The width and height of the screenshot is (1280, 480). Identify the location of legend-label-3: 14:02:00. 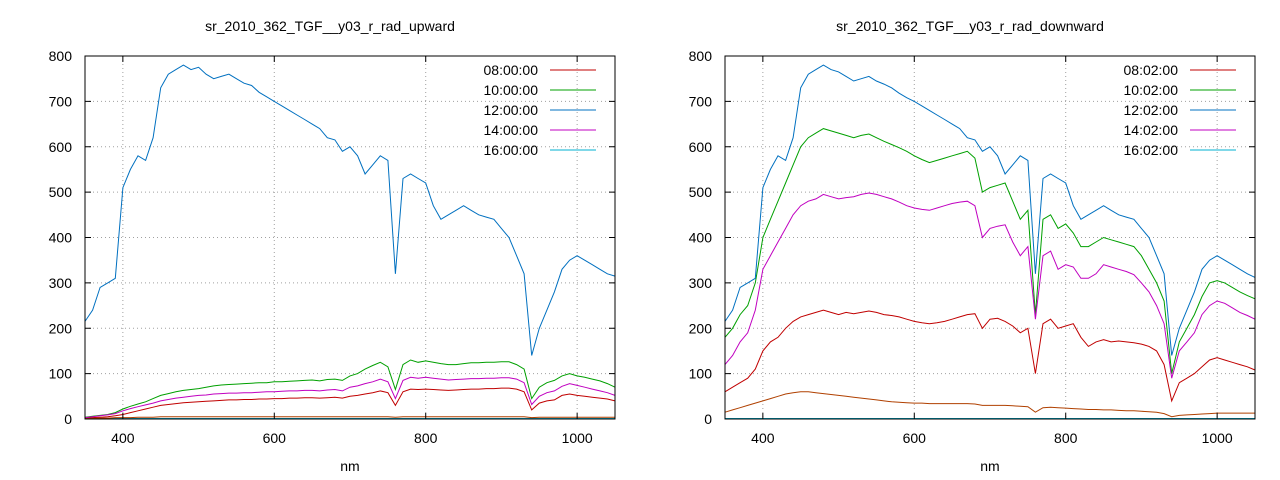
(1151, 130).